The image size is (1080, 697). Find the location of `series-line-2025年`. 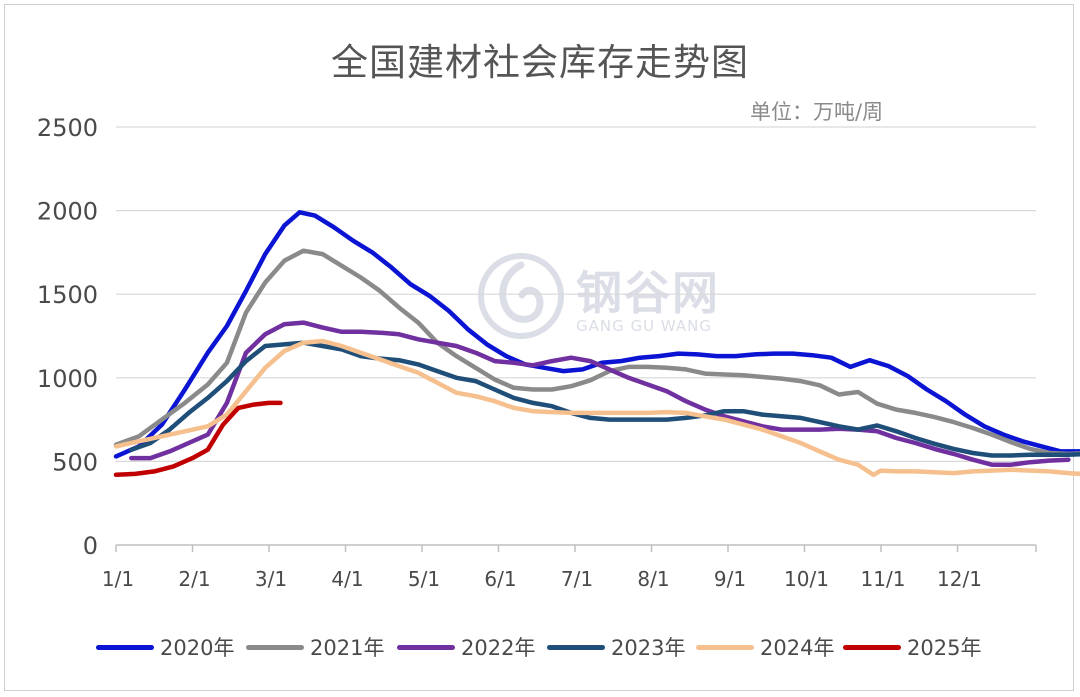

series-line-2025年 is located at coordinates (198, 439).